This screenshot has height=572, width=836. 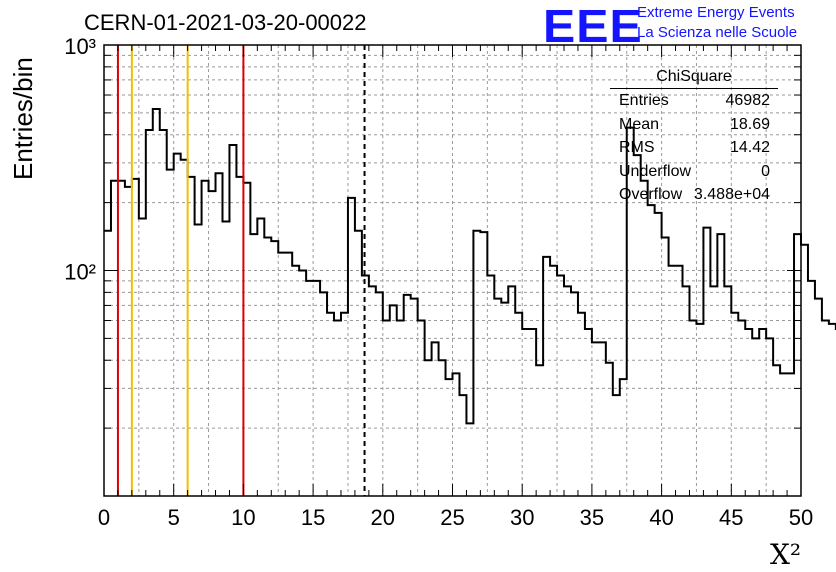 I want to click on x-tick-label: 15, so click(x=313, y=517).